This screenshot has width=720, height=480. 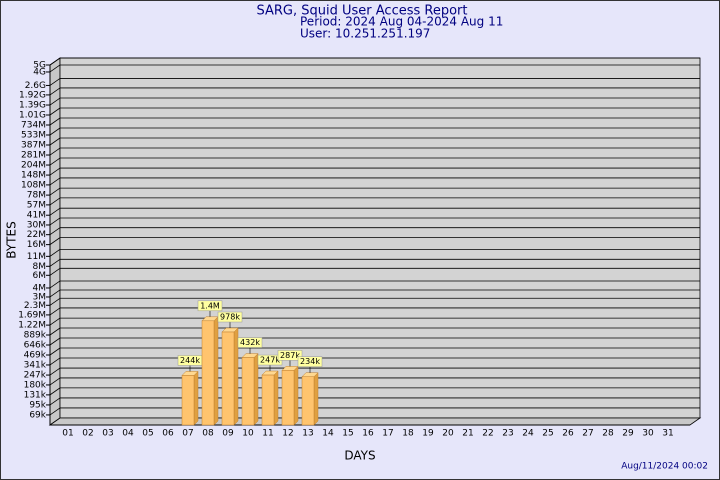 What do you see at coordinates (35, 376) in the screenshot?
I see `y-tick-label: 247k` at bounding box center [35, 376].